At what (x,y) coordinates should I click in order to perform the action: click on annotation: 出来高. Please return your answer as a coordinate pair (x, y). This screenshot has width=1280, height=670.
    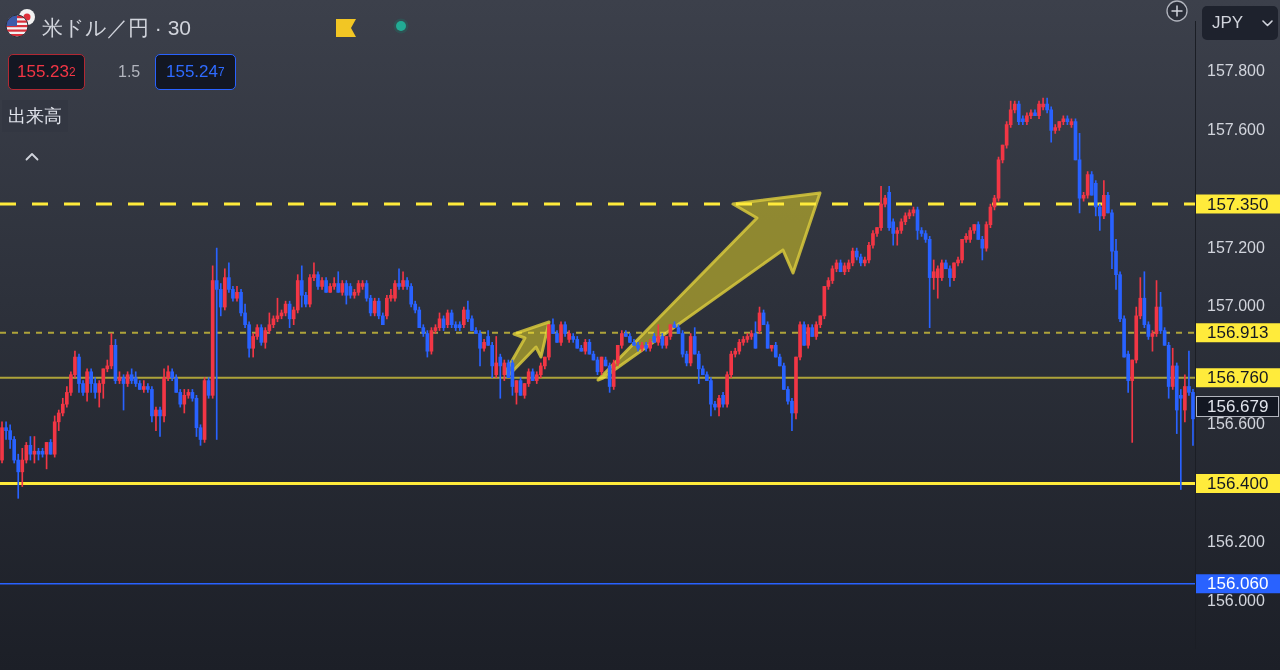
    Looking at the image, I should click on (35, 116).